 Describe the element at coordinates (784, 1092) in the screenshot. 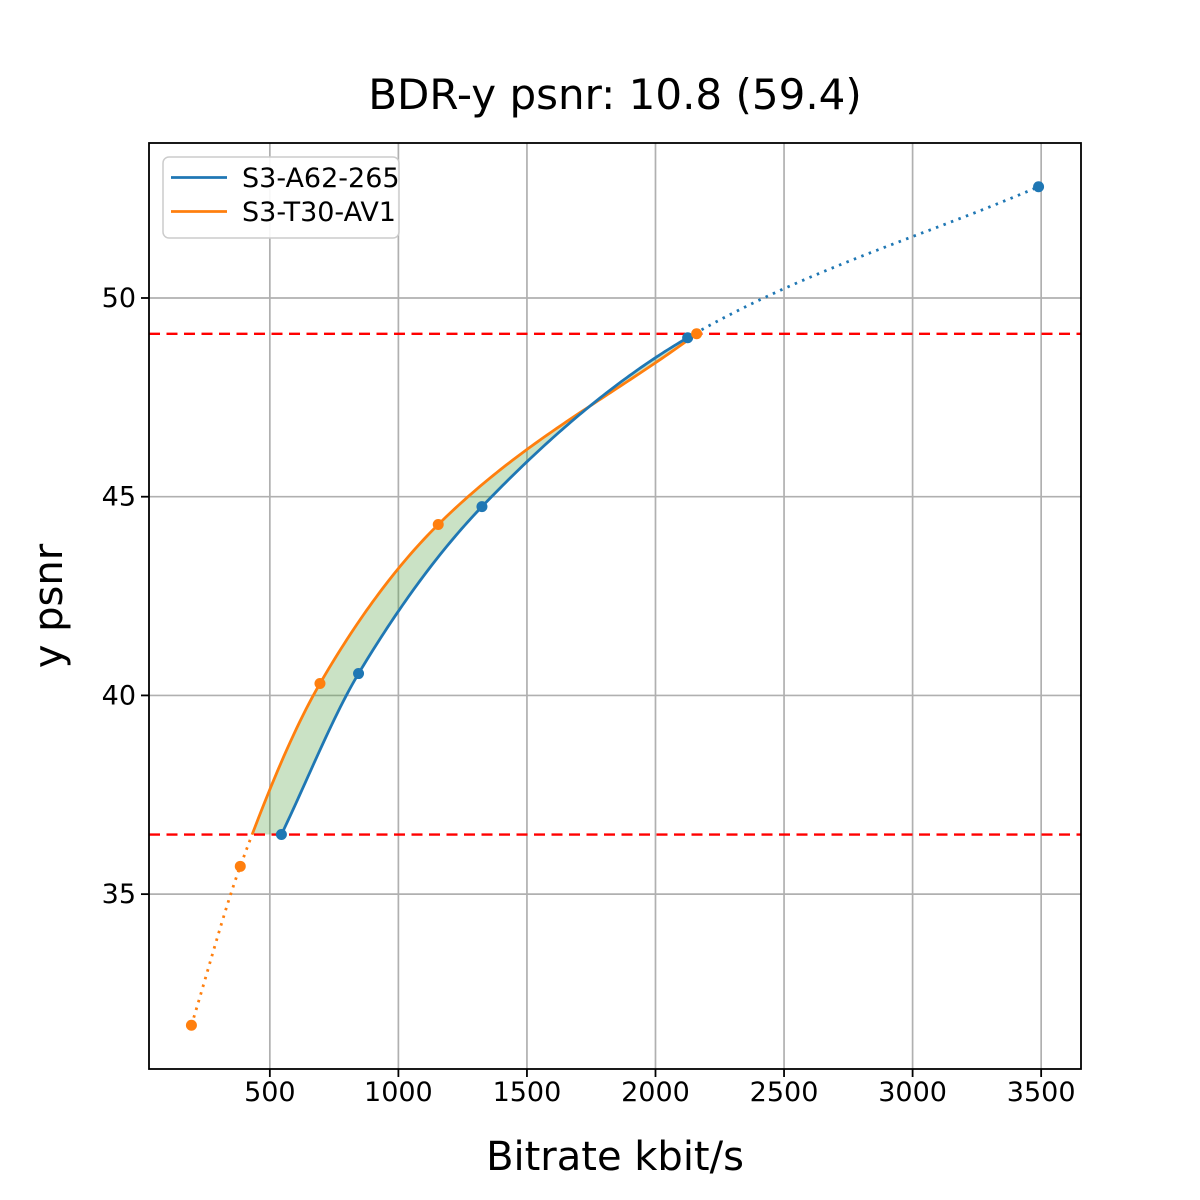

I see `x-tick-label: 2500` at that location.